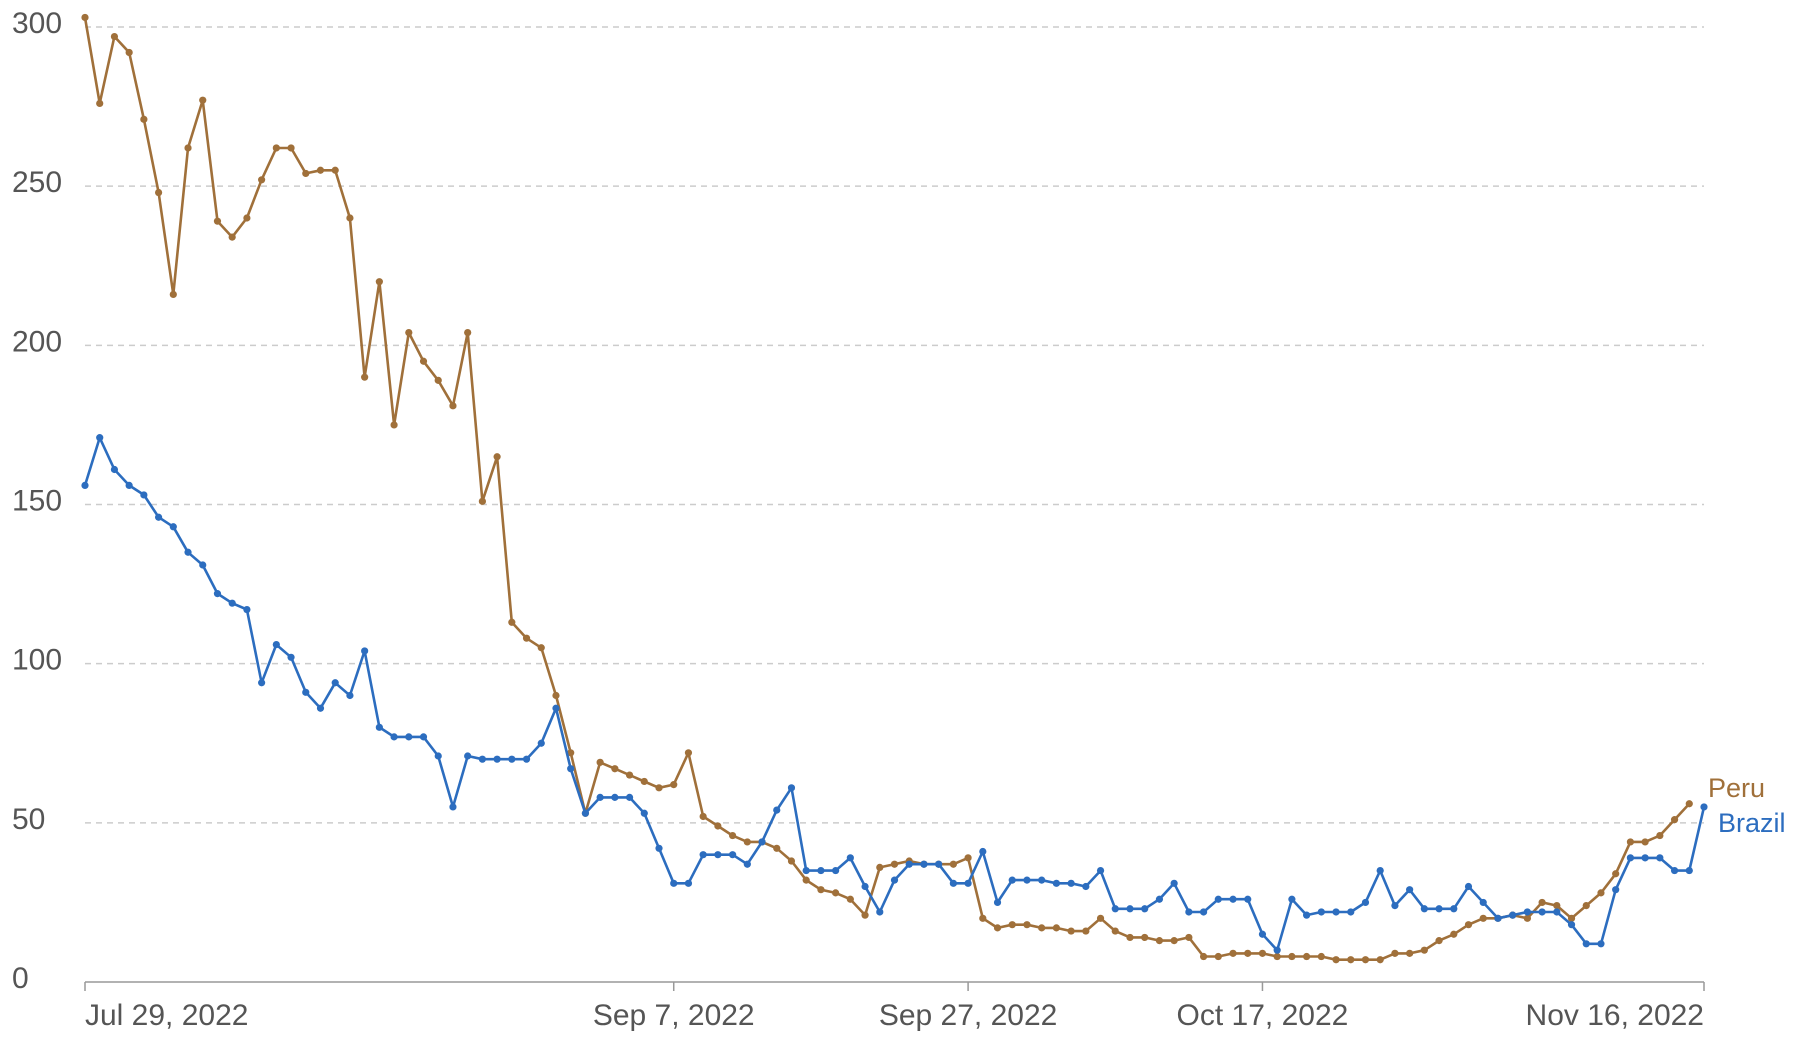 This screenshot has width=1794, height=1040. Describe the element at coordinates (37, 182) in the screenshot. I see `y-tick-label: 250` at that location.